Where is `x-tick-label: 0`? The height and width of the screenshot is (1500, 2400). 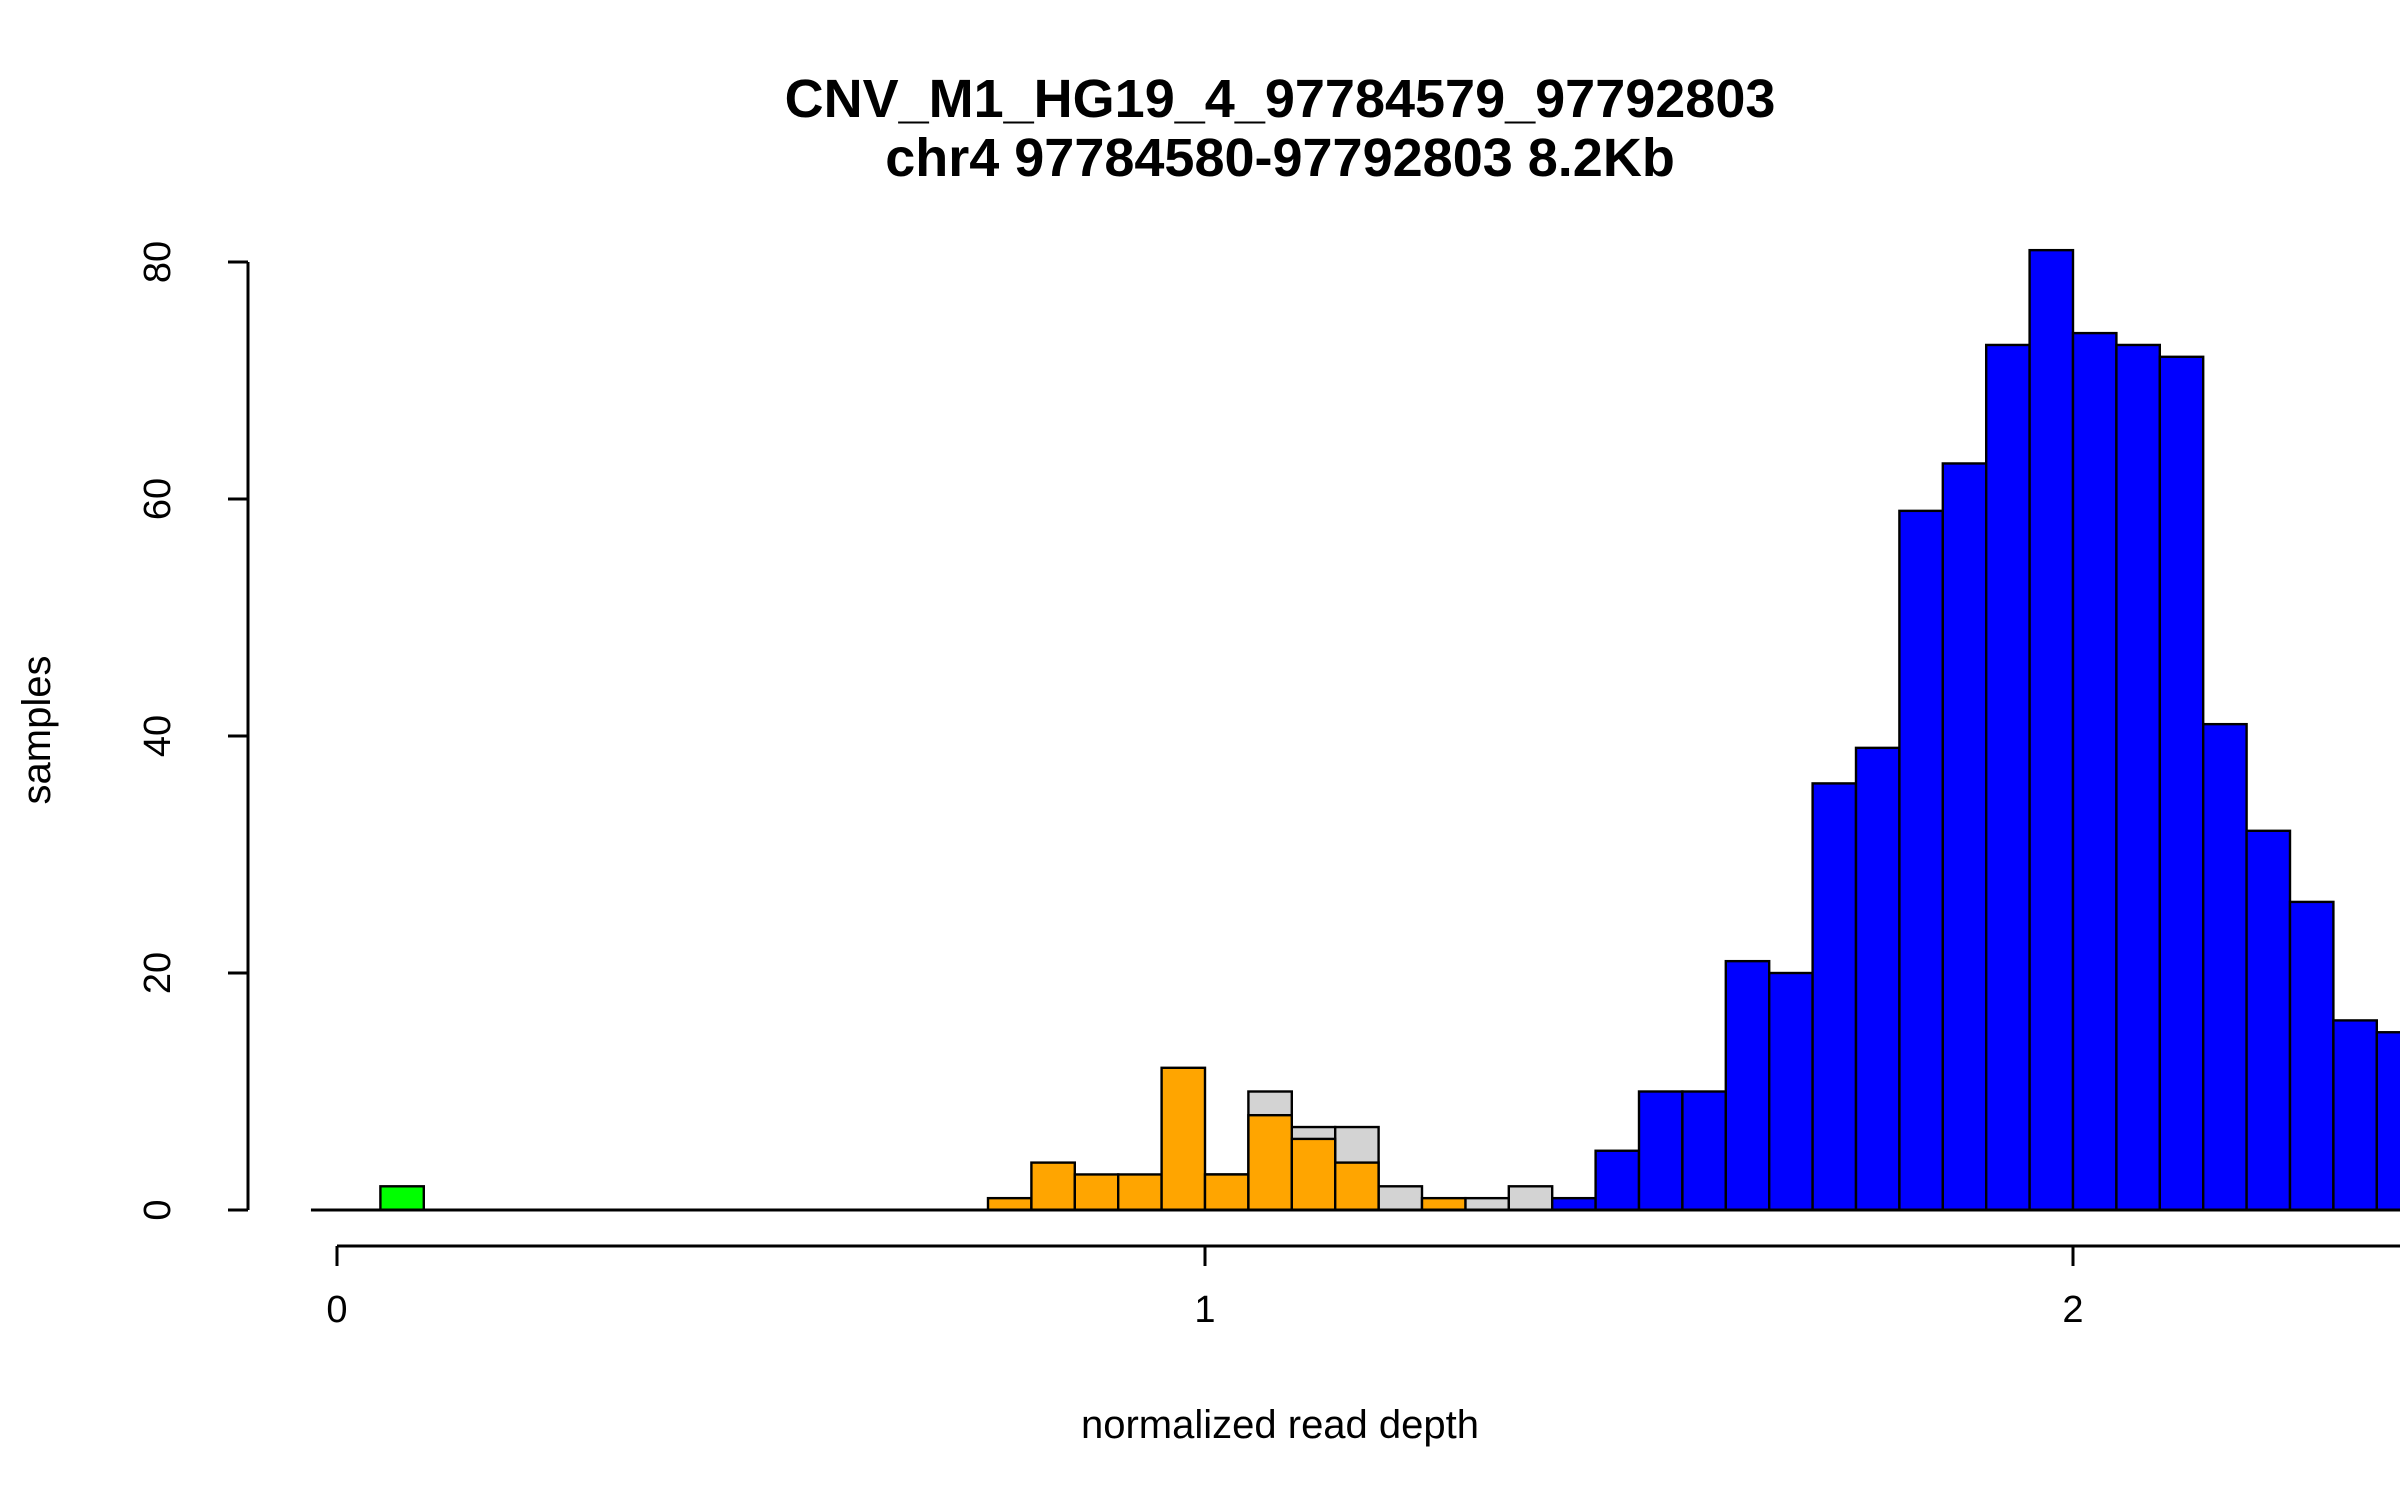
x-tick-label: 0 is located at coordinates (336, 1310).